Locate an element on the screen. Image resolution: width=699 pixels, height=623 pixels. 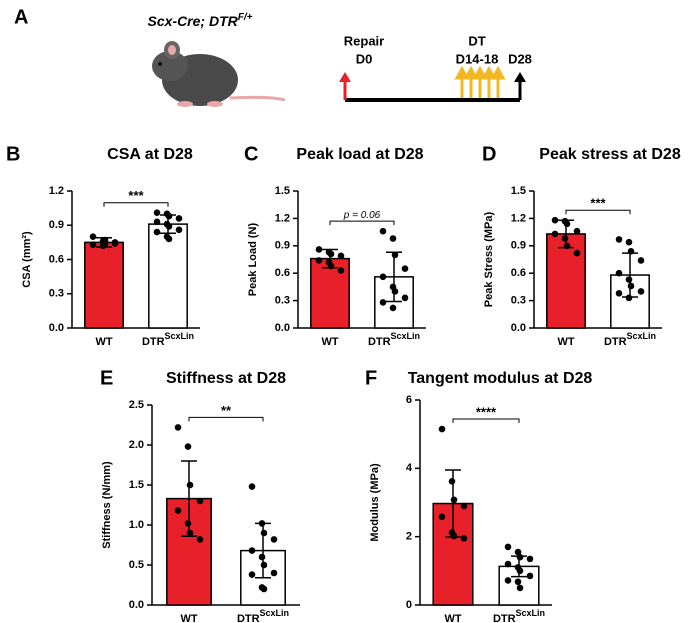
repair-label: Repair is located at coordinates (364, 40).